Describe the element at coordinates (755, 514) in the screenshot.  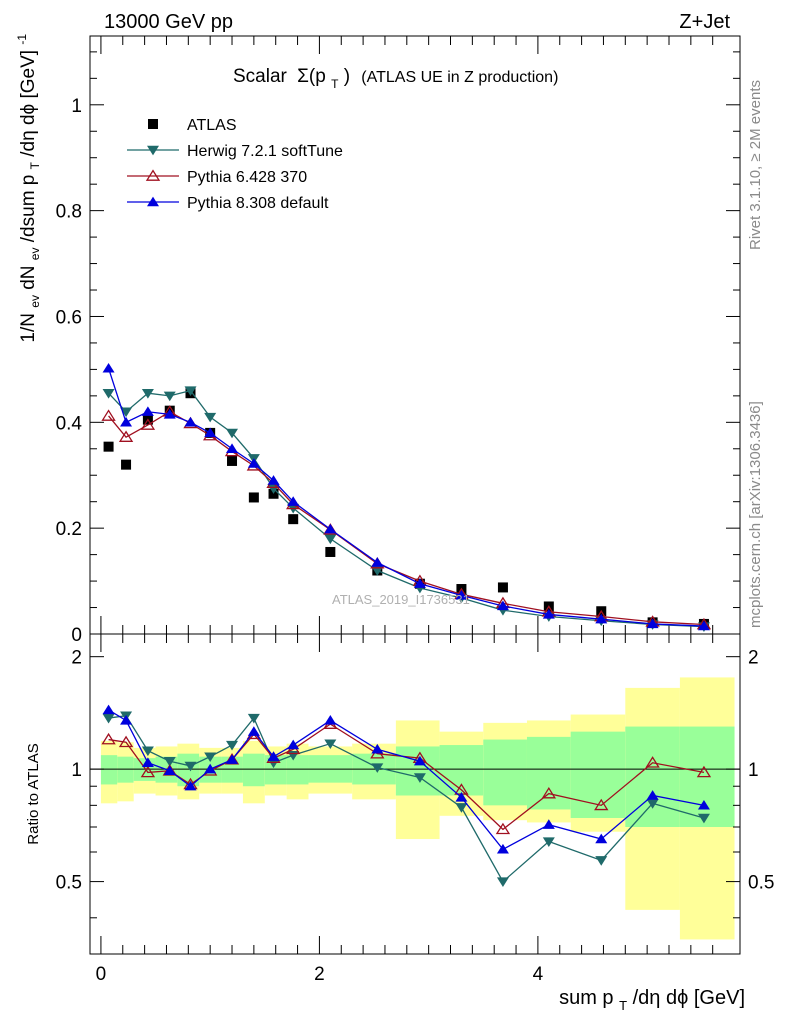
I see `side-text-bottom: mcplots.cern.ch [arXiv:1306.3436]` at that location.